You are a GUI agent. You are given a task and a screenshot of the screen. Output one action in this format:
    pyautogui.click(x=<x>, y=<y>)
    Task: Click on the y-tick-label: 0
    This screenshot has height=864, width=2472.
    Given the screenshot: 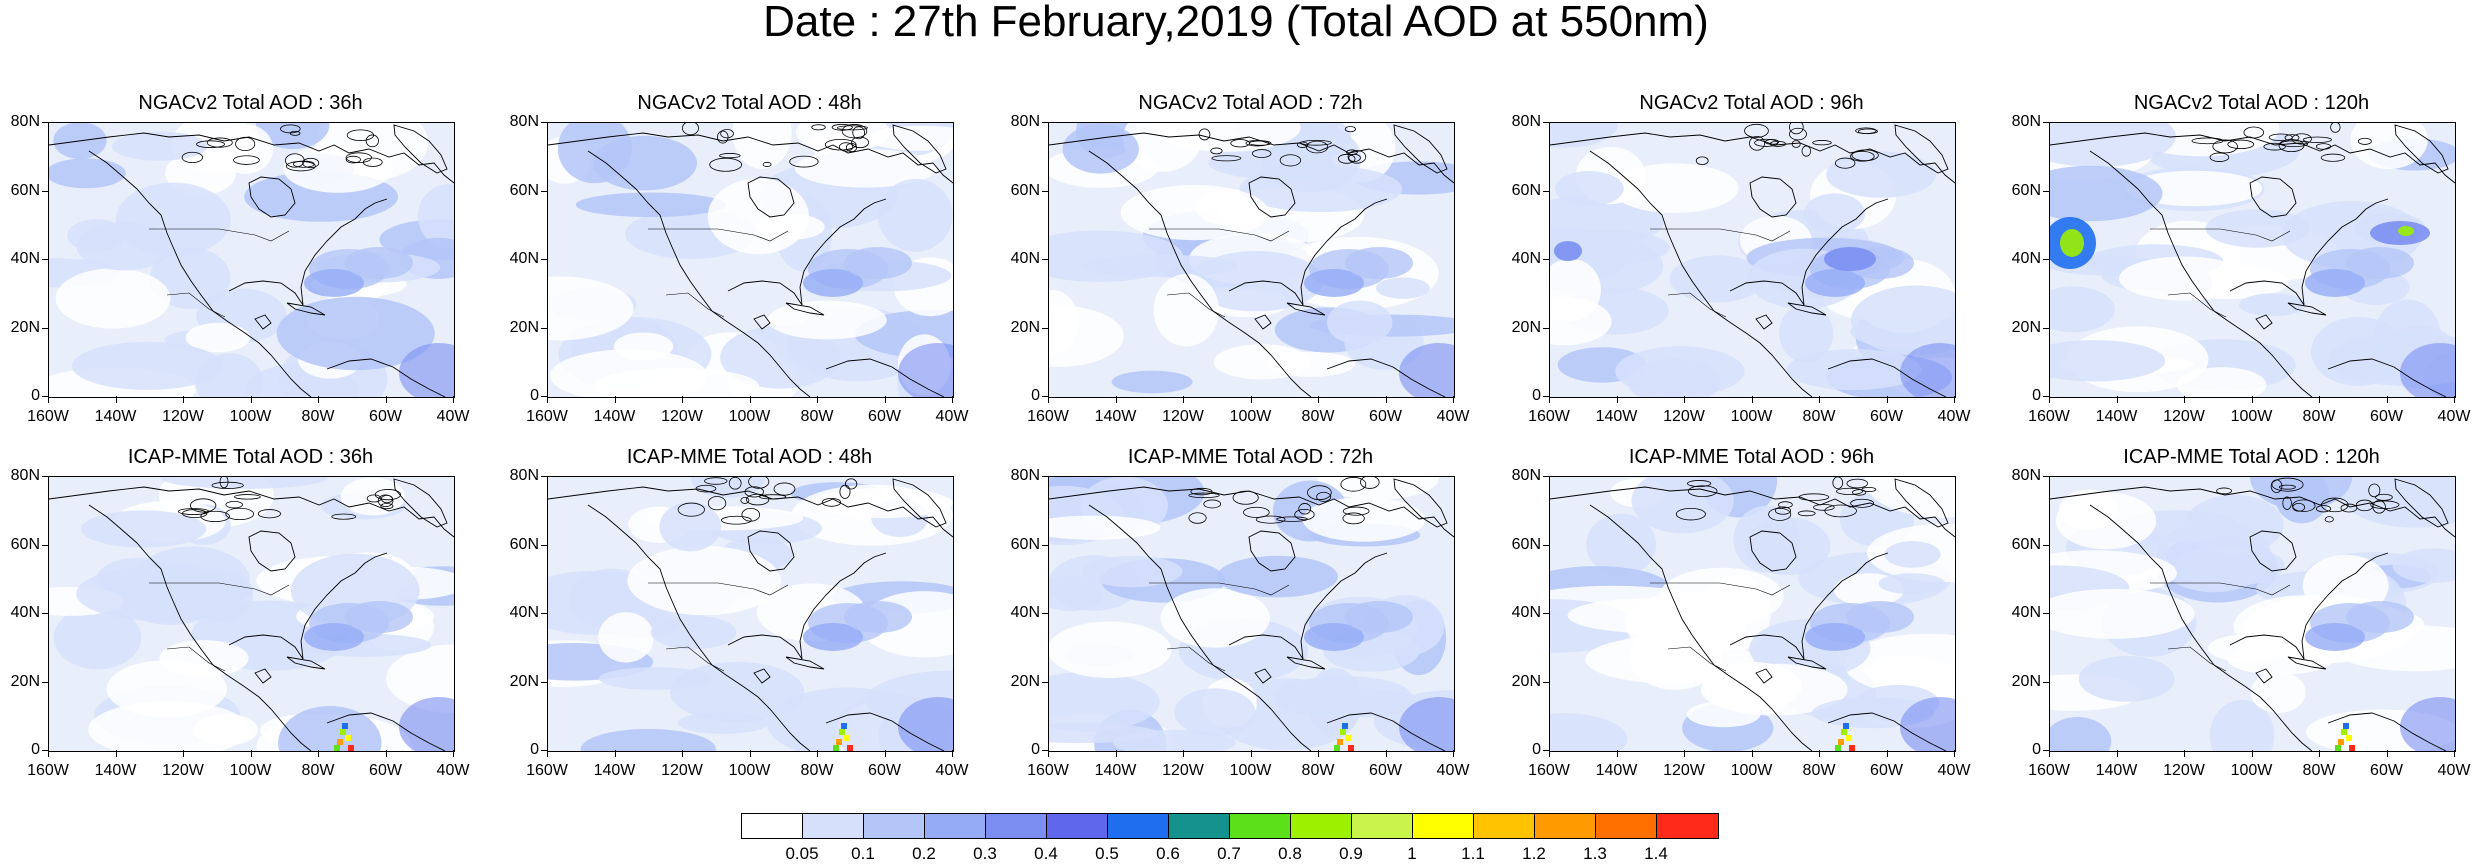 What is the action you would take?
    pyautogui.click(x=1035, y=749)
    